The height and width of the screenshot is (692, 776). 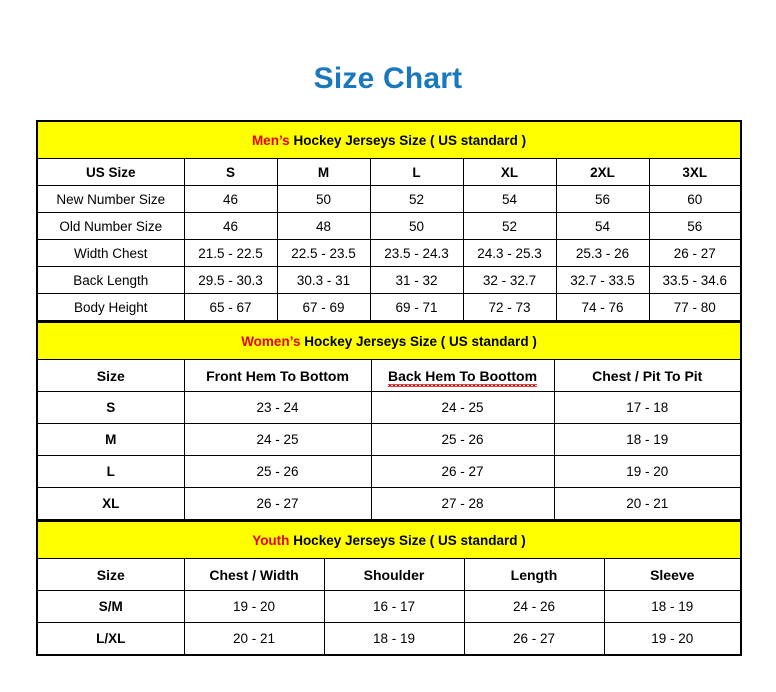 What do you see at coordinates (230, 253) in the screenshot?
I see `mens-cell: 21.5 - 22.5` at bounding box center [230, 253].